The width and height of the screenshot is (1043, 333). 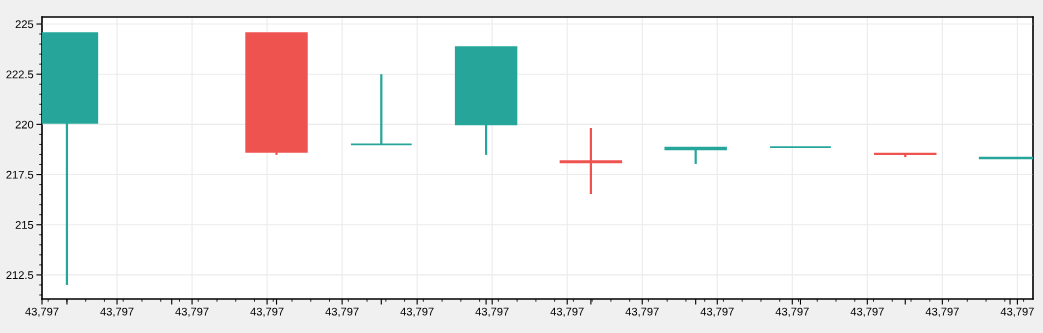 I want to click on y-tick-label: 217.5, so click(x=20, y=174).